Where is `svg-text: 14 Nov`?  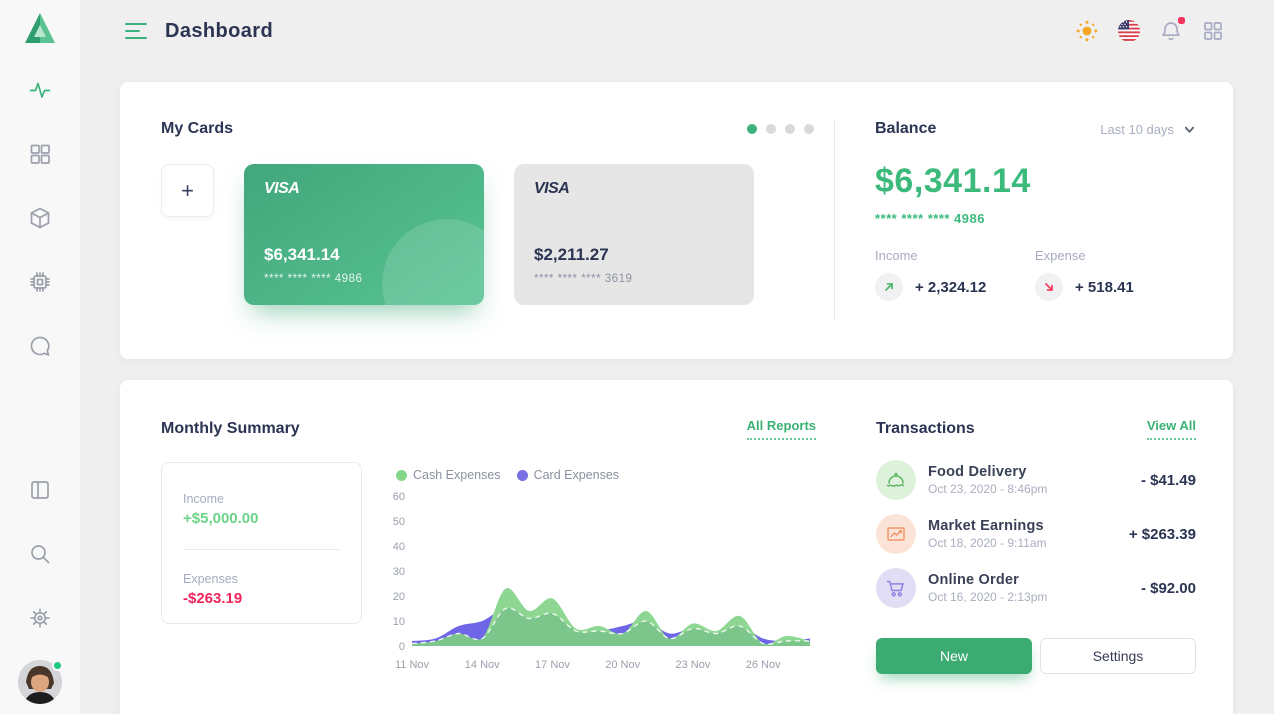
svg-text: 14 Nov is located at coordinates (482, 665).